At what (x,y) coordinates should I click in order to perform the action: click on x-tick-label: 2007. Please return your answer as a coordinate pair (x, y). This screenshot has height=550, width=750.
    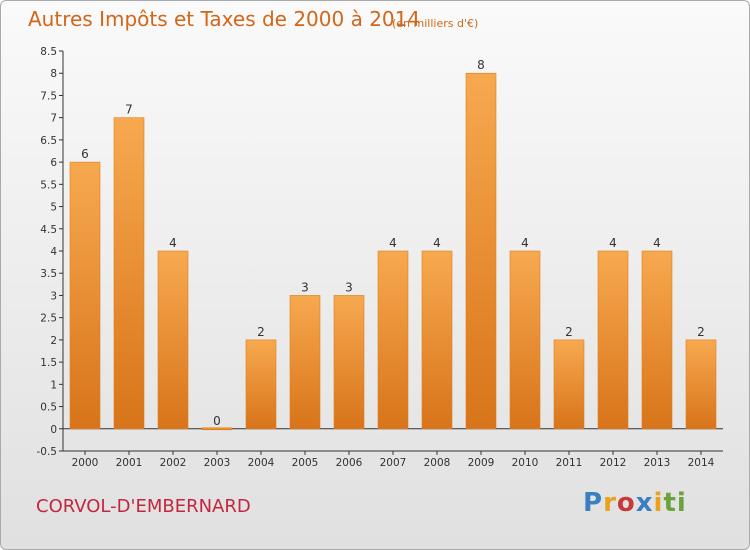
    Looking at the image, I should click on (393, 463).